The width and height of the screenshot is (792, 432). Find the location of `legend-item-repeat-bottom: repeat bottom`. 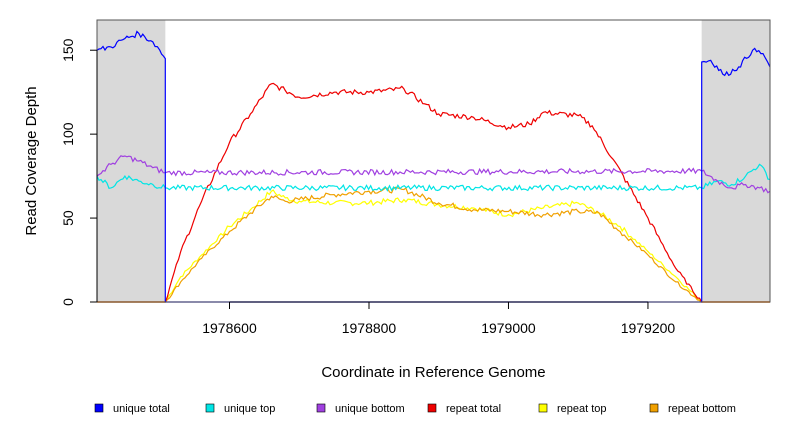

legend-item-repeat-bottom: repeat bottom is located at coordinates (692, 409).